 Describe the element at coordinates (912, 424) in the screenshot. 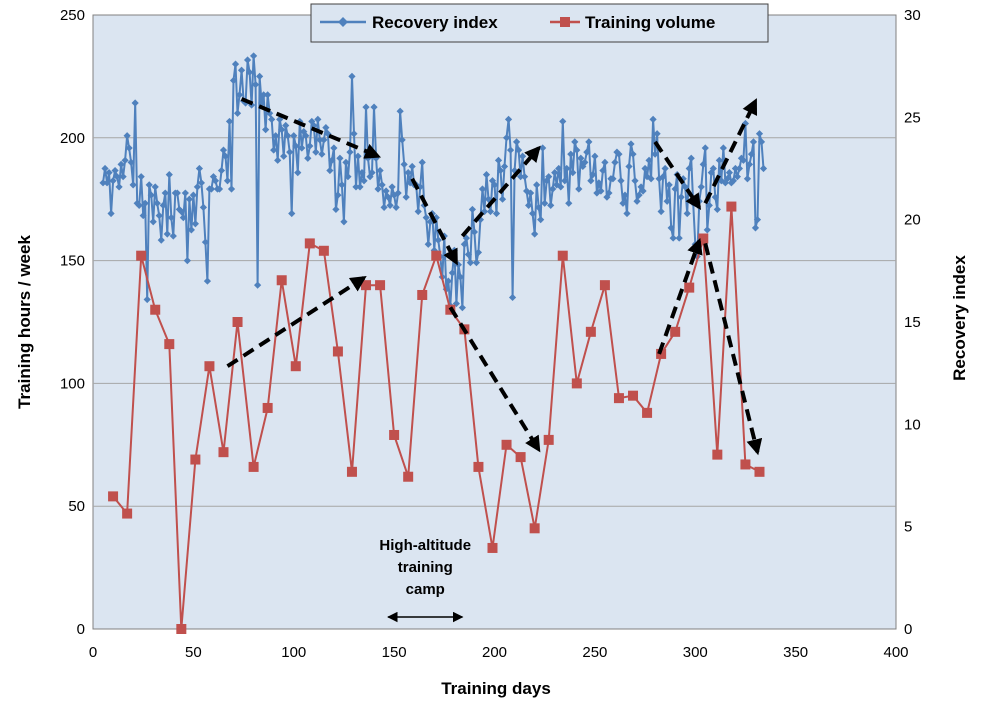

I see `y-right-tick-label: 10` at that location.